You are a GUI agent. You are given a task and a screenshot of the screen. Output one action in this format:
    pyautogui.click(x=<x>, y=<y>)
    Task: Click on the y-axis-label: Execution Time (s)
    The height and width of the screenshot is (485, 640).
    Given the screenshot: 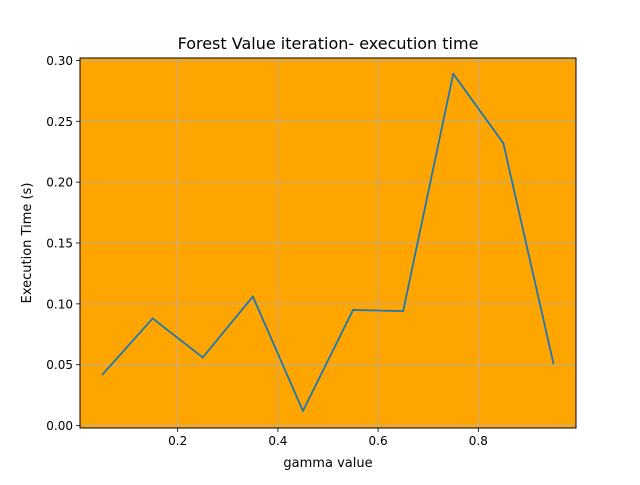 What is the action you would take?
    pyautogui.click(x=27, y=243)
    